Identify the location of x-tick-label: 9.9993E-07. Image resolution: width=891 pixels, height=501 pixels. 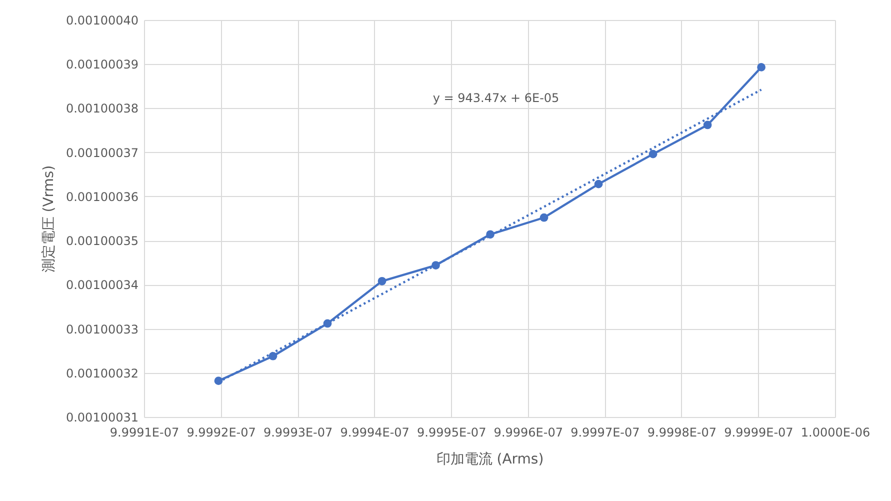
(298, 433).